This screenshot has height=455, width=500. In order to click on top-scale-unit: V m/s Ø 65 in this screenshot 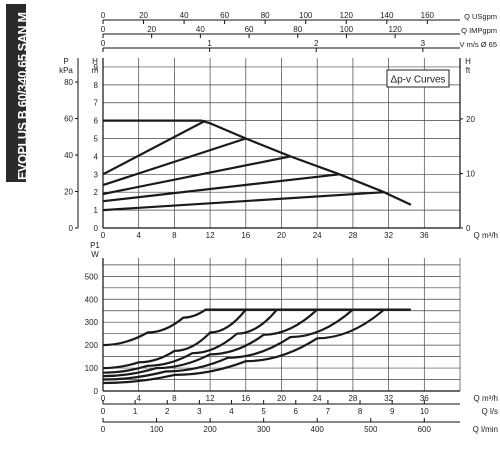, I will do `click(478, 44)`.